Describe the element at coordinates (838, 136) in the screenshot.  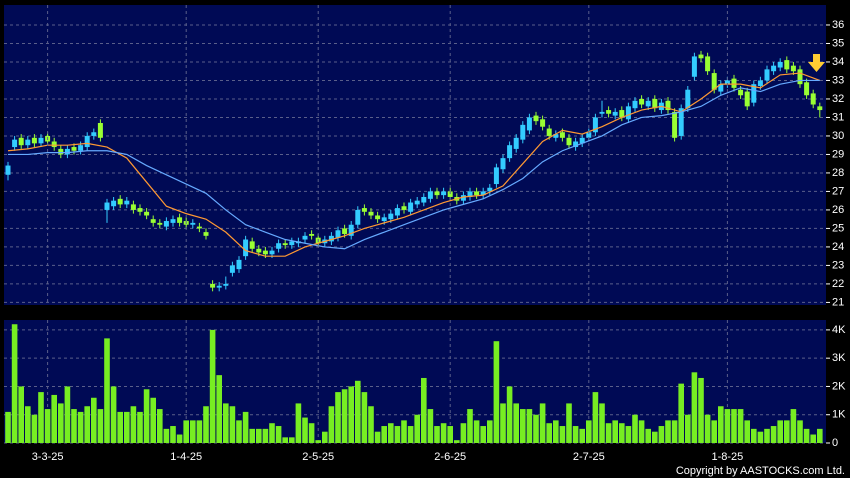
I see `y-tick-label: 30` at that location.